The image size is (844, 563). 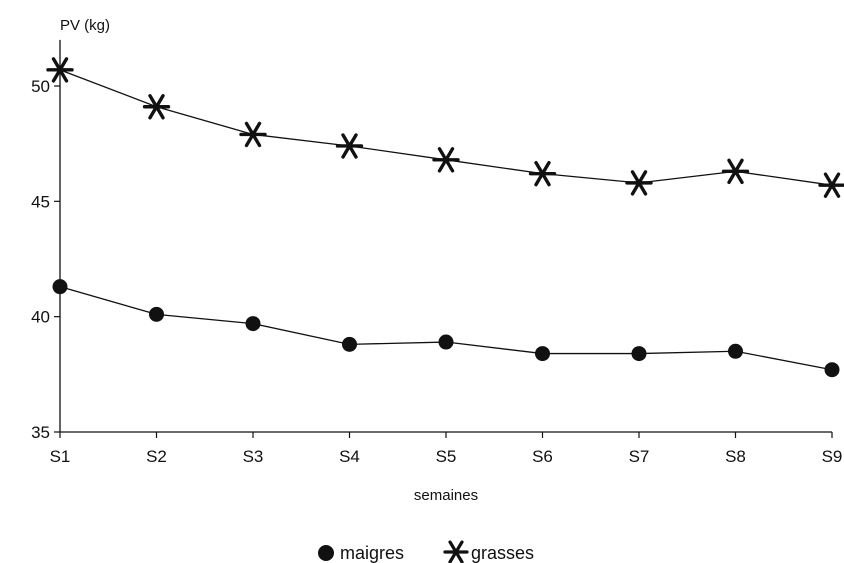 I want to click on x-tick-label: S7, so click(x=639, y=456).